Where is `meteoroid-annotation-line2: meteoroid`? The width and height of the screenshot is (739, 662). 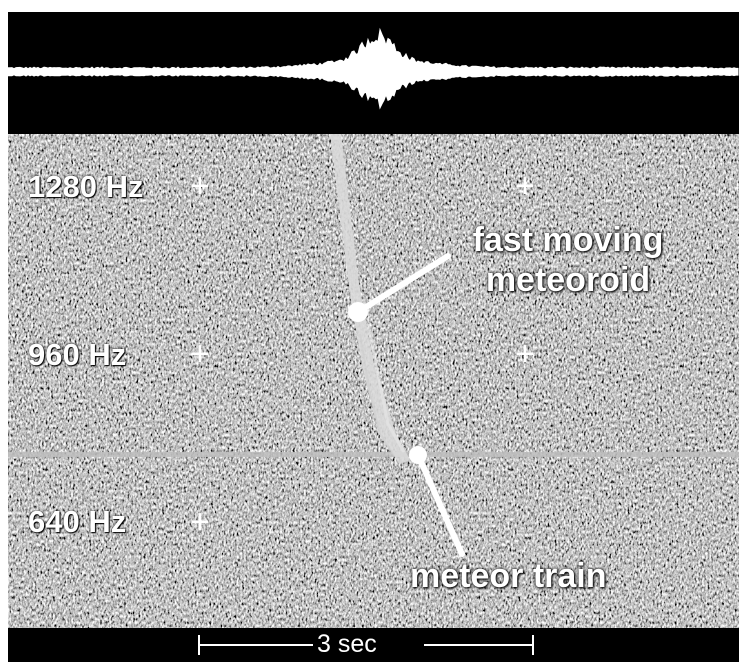 meteoroid-annotation-line2: meteoroid is located at coordinates (568, 280).